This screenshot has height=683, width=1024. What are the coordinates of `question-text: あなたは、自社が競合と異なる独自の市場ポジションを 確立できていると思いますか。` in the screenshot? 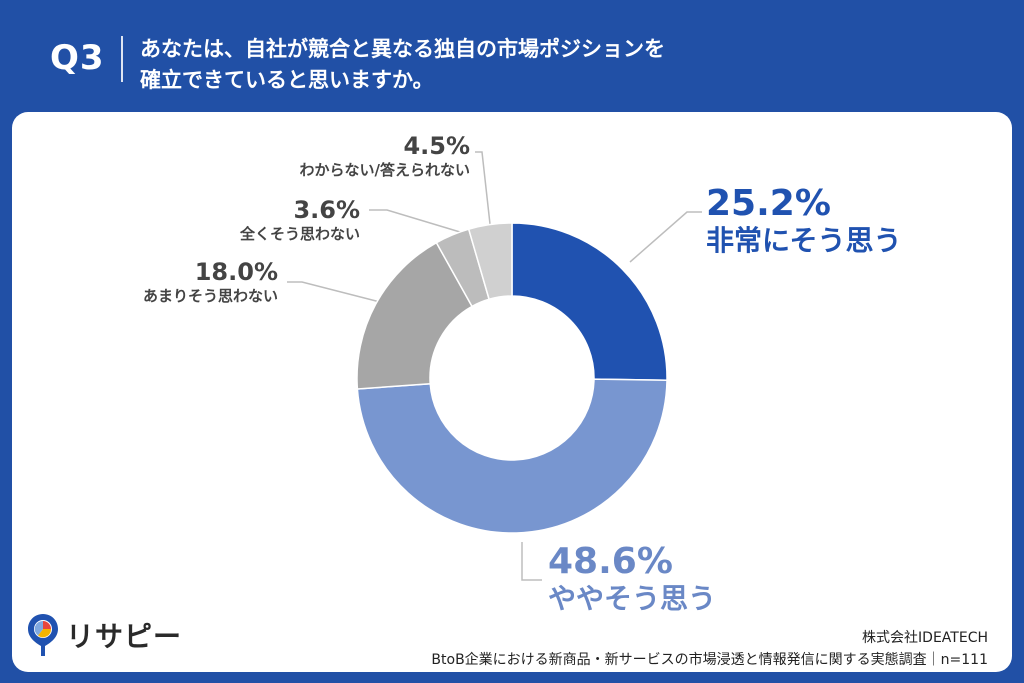 It's located at (540, 65).